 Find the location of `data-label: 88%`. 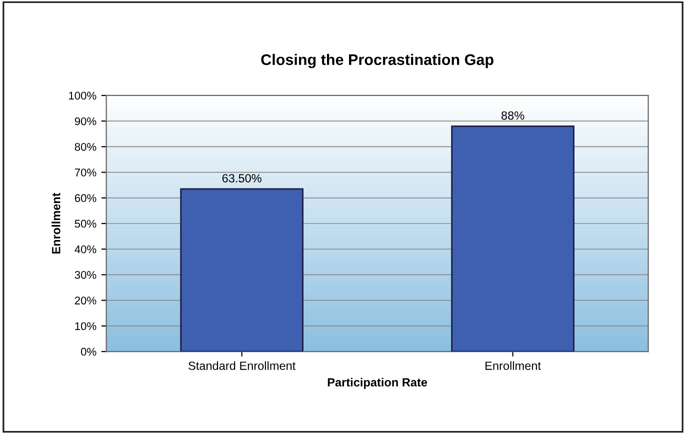

data-label: 88% is located at coordinates (512, 115).